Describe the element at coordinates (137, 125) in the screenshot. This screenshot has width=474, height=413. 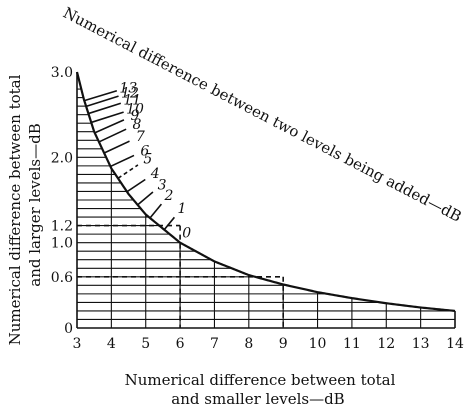
I see `difference-label: 8` at that location.